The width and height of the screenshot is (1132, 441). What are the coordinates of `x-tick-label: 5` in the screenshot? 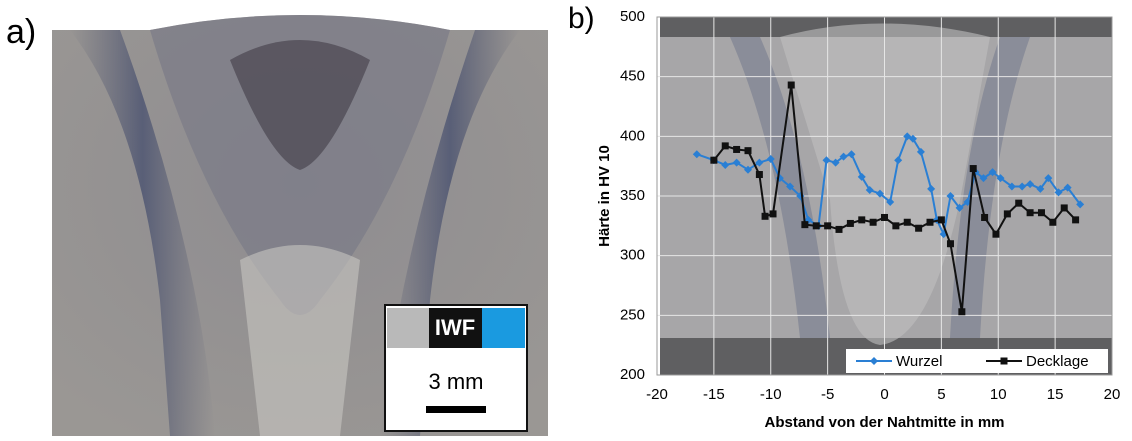 It's located at (941, 394).